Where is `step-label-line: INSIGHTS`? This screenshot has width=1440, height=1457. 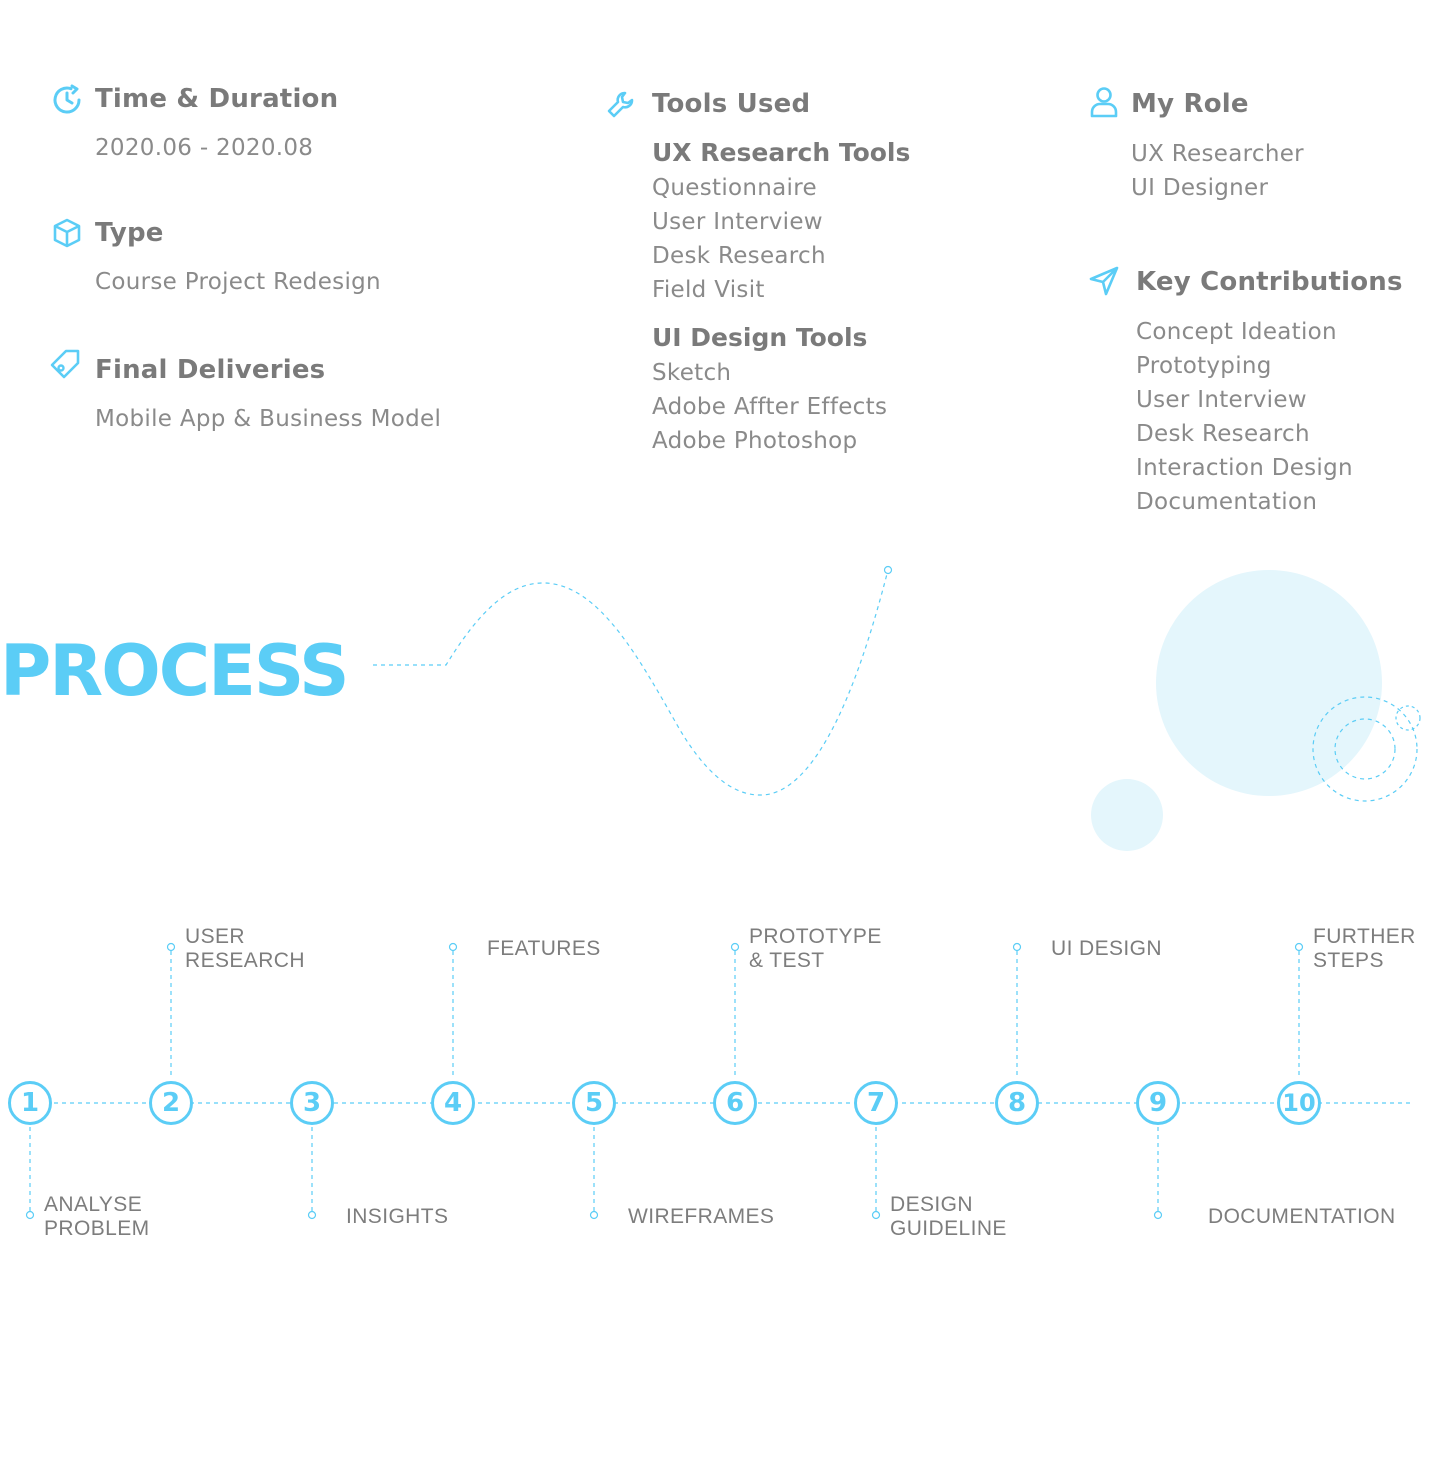
step-label-line: INSIGHTS is located at coordinates (397, 1216).